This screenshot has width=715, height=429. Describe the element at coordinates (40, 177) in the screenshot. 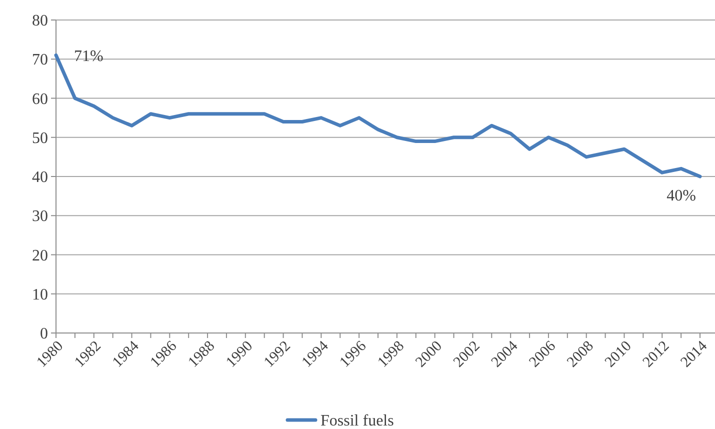

I see `y-tick-label: 40` at that location.